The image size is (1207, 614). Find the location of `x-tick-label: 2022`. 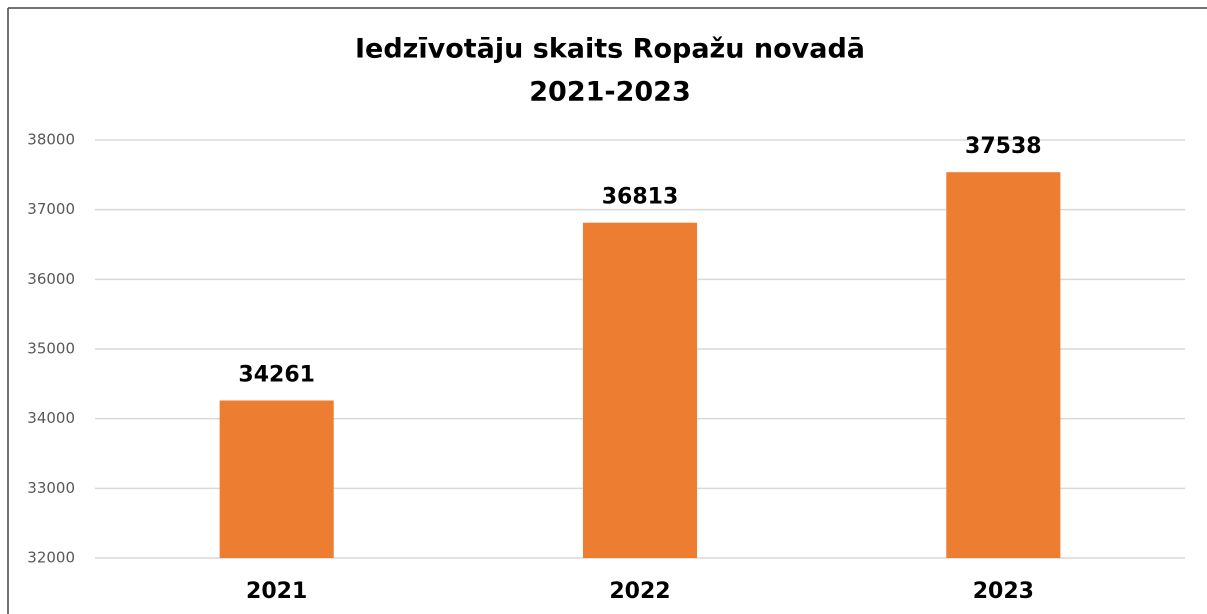

x-tick-label: 2022 is located at coordinates (639, 591).